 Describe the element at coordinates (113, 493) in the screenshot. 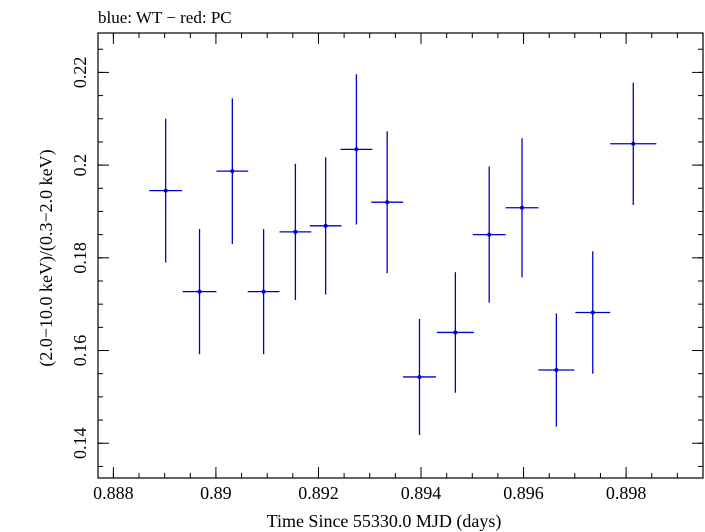

I see `x-tick-label: 0.888` at that location.